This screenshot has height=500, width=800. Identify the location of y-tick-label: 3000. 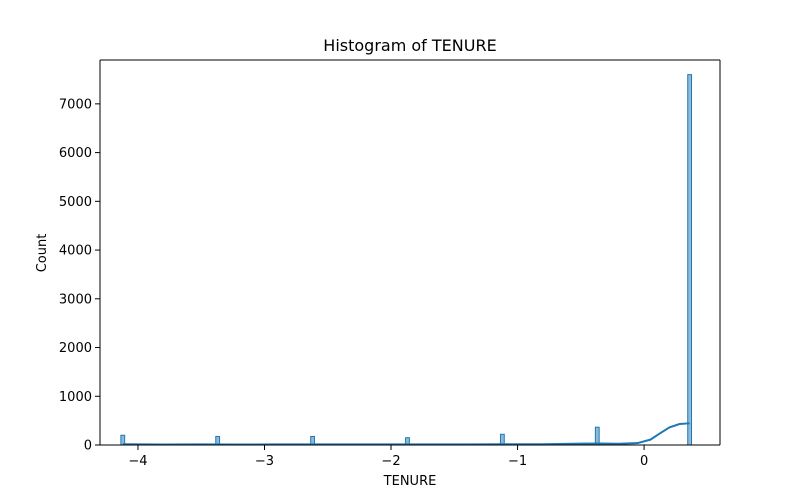
(75, 299).